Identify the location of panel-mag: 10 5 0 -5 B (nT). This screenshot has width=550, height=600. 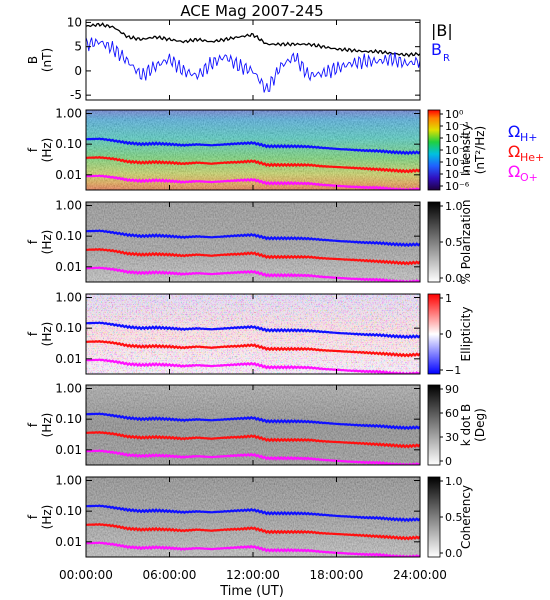
(223, 58).